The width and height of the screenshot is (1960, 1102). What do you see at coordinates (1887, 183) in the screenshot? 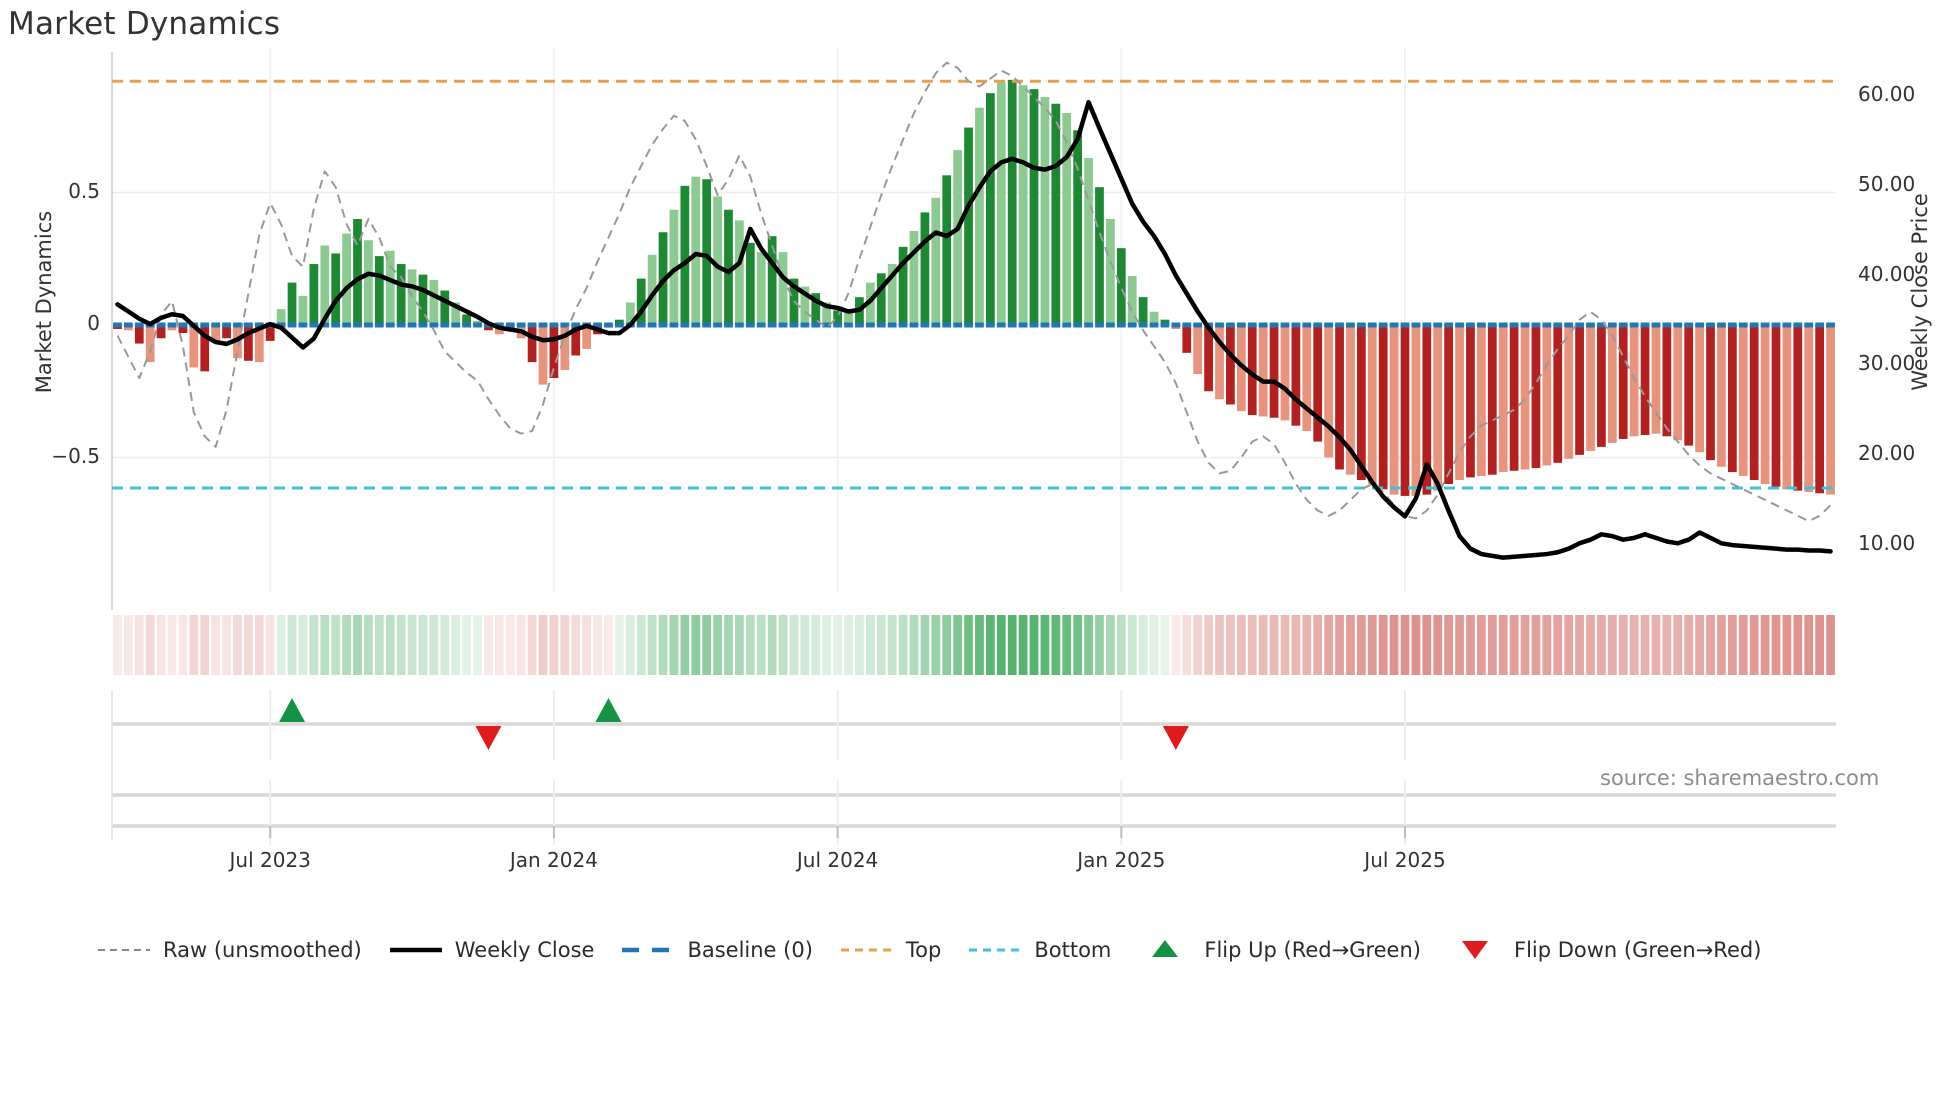
I see `y2-axis-tick-label: 50.00` at bounding box center [1887, 183].